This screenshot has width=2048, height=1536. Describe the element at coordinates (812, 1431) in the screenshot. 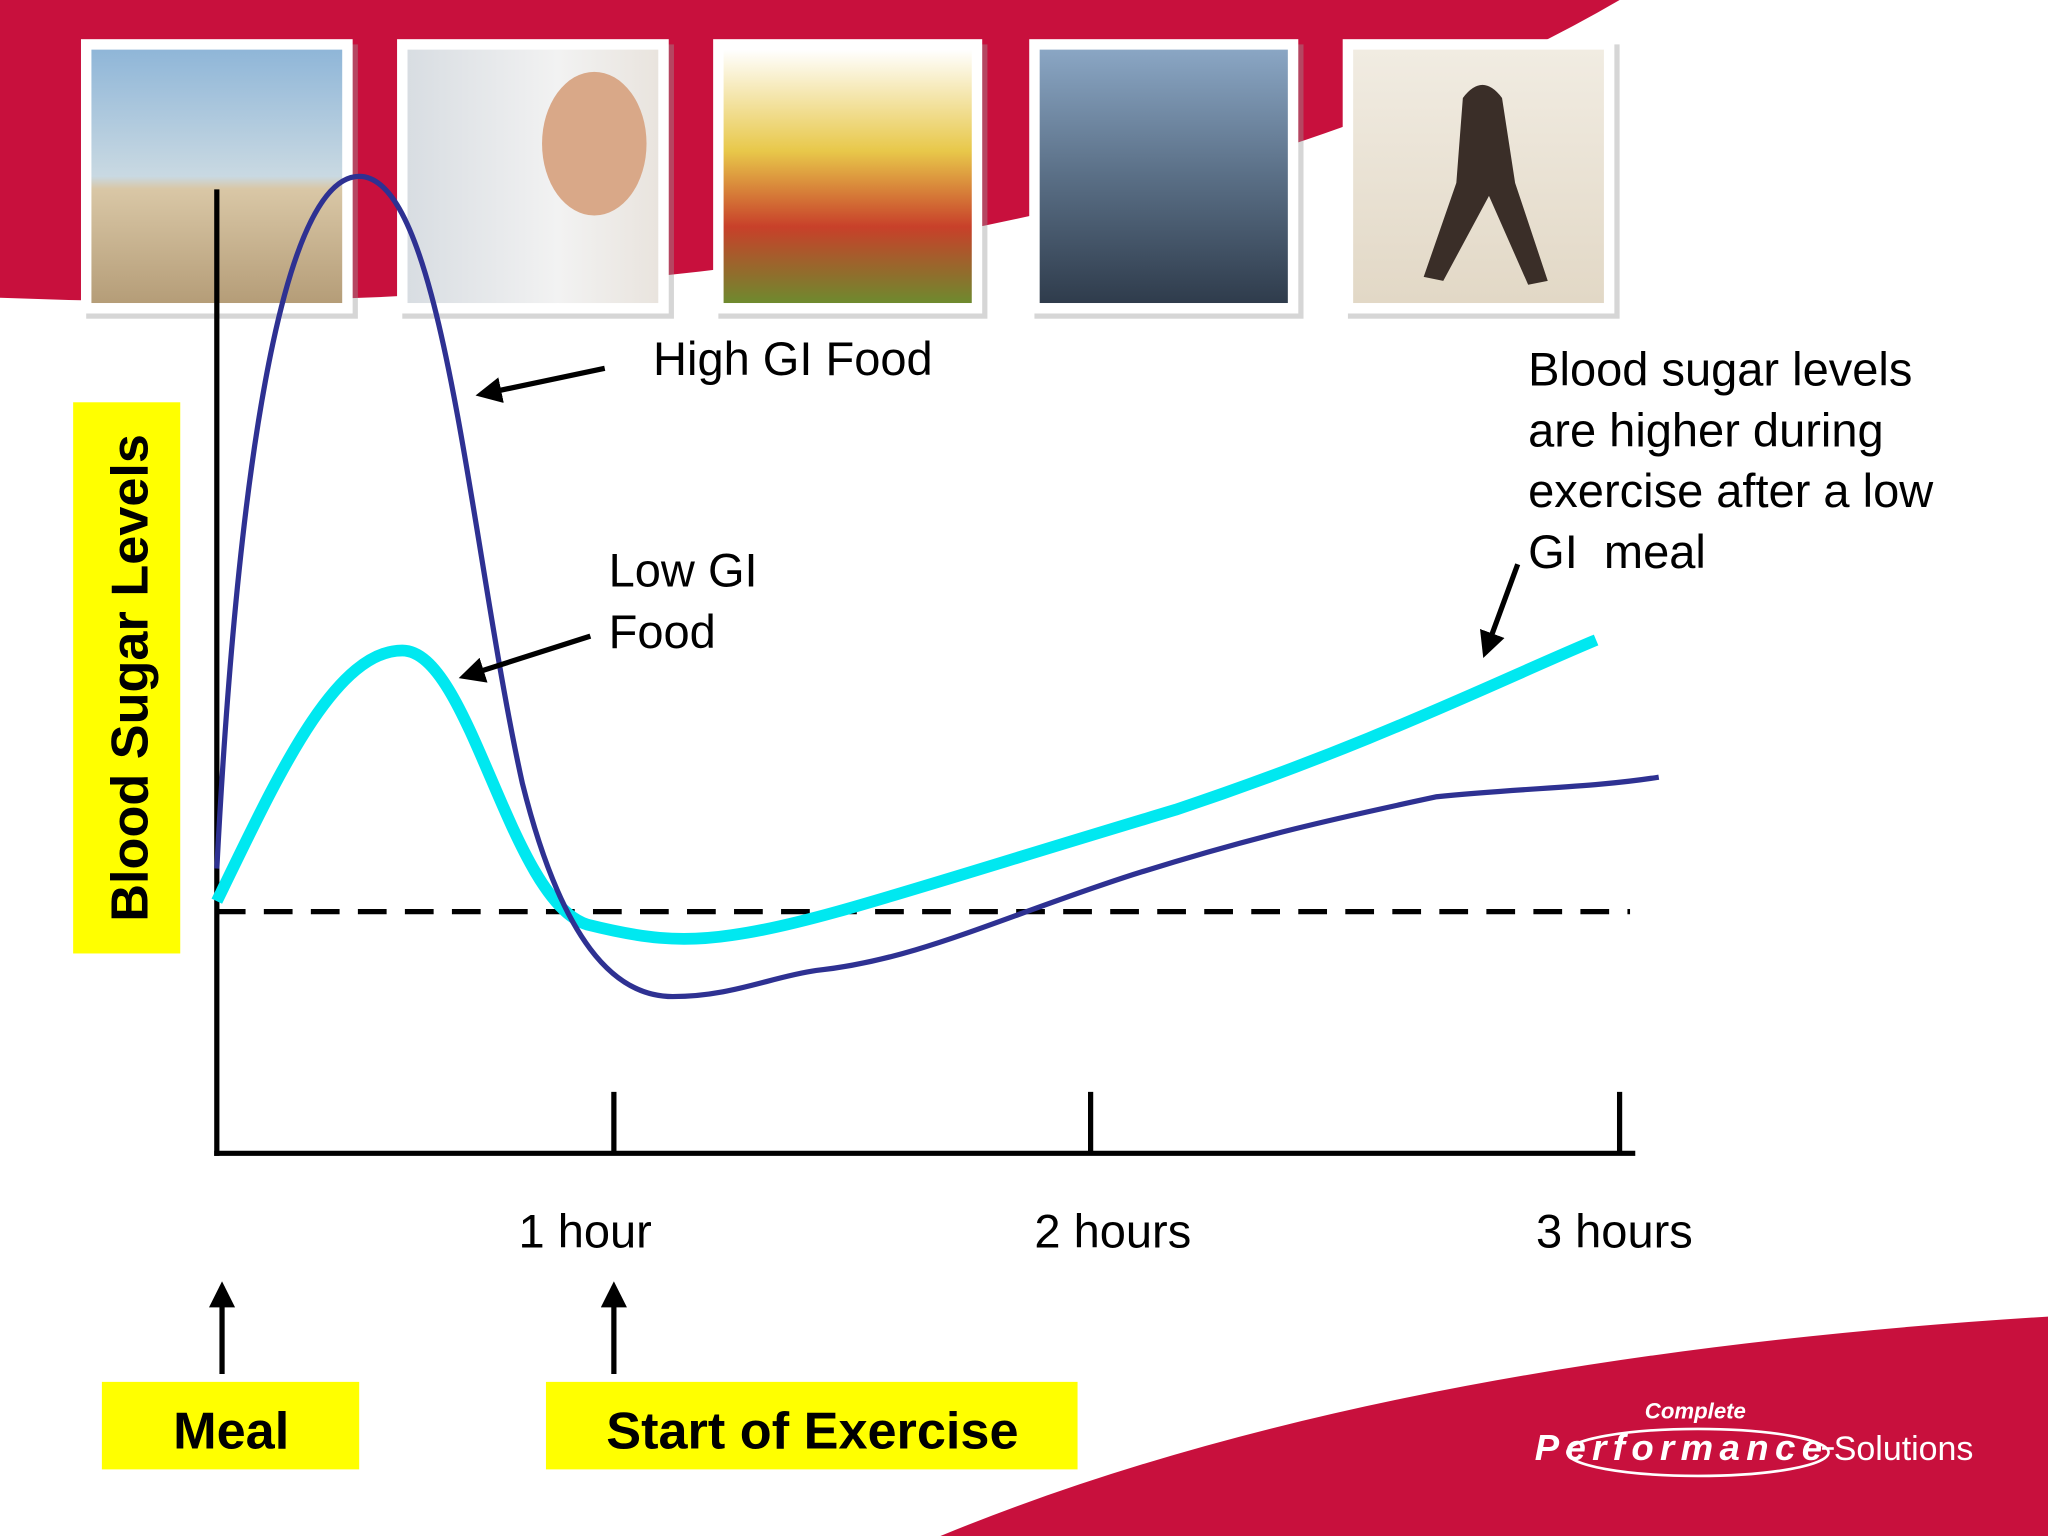

I see `exercise-label: Start of Exercise` at that location.